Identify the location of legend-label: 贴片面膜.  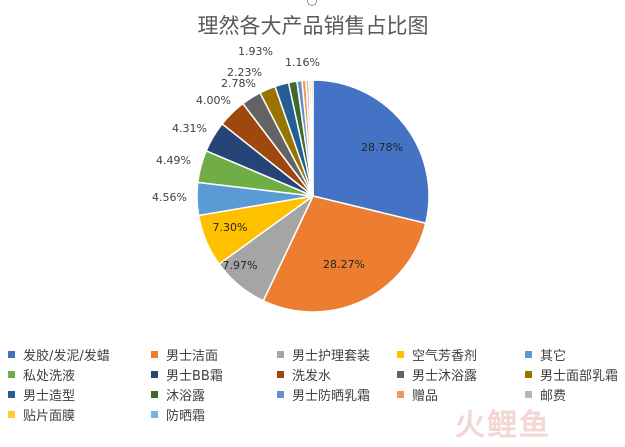
(49, 416).